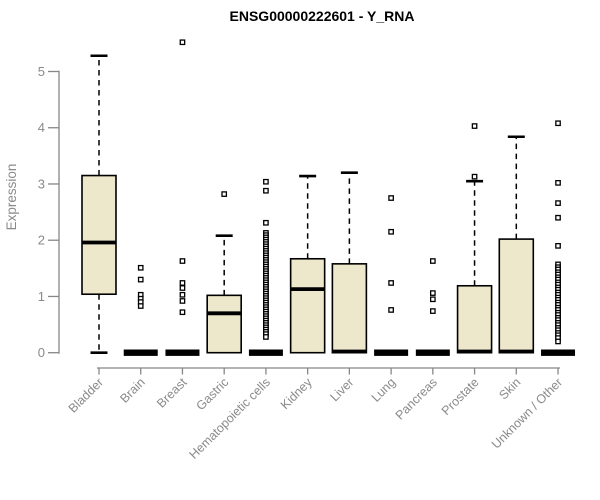 The image size is (600, 500). I want to click on y-tick-label: 2, so click(41, 240).